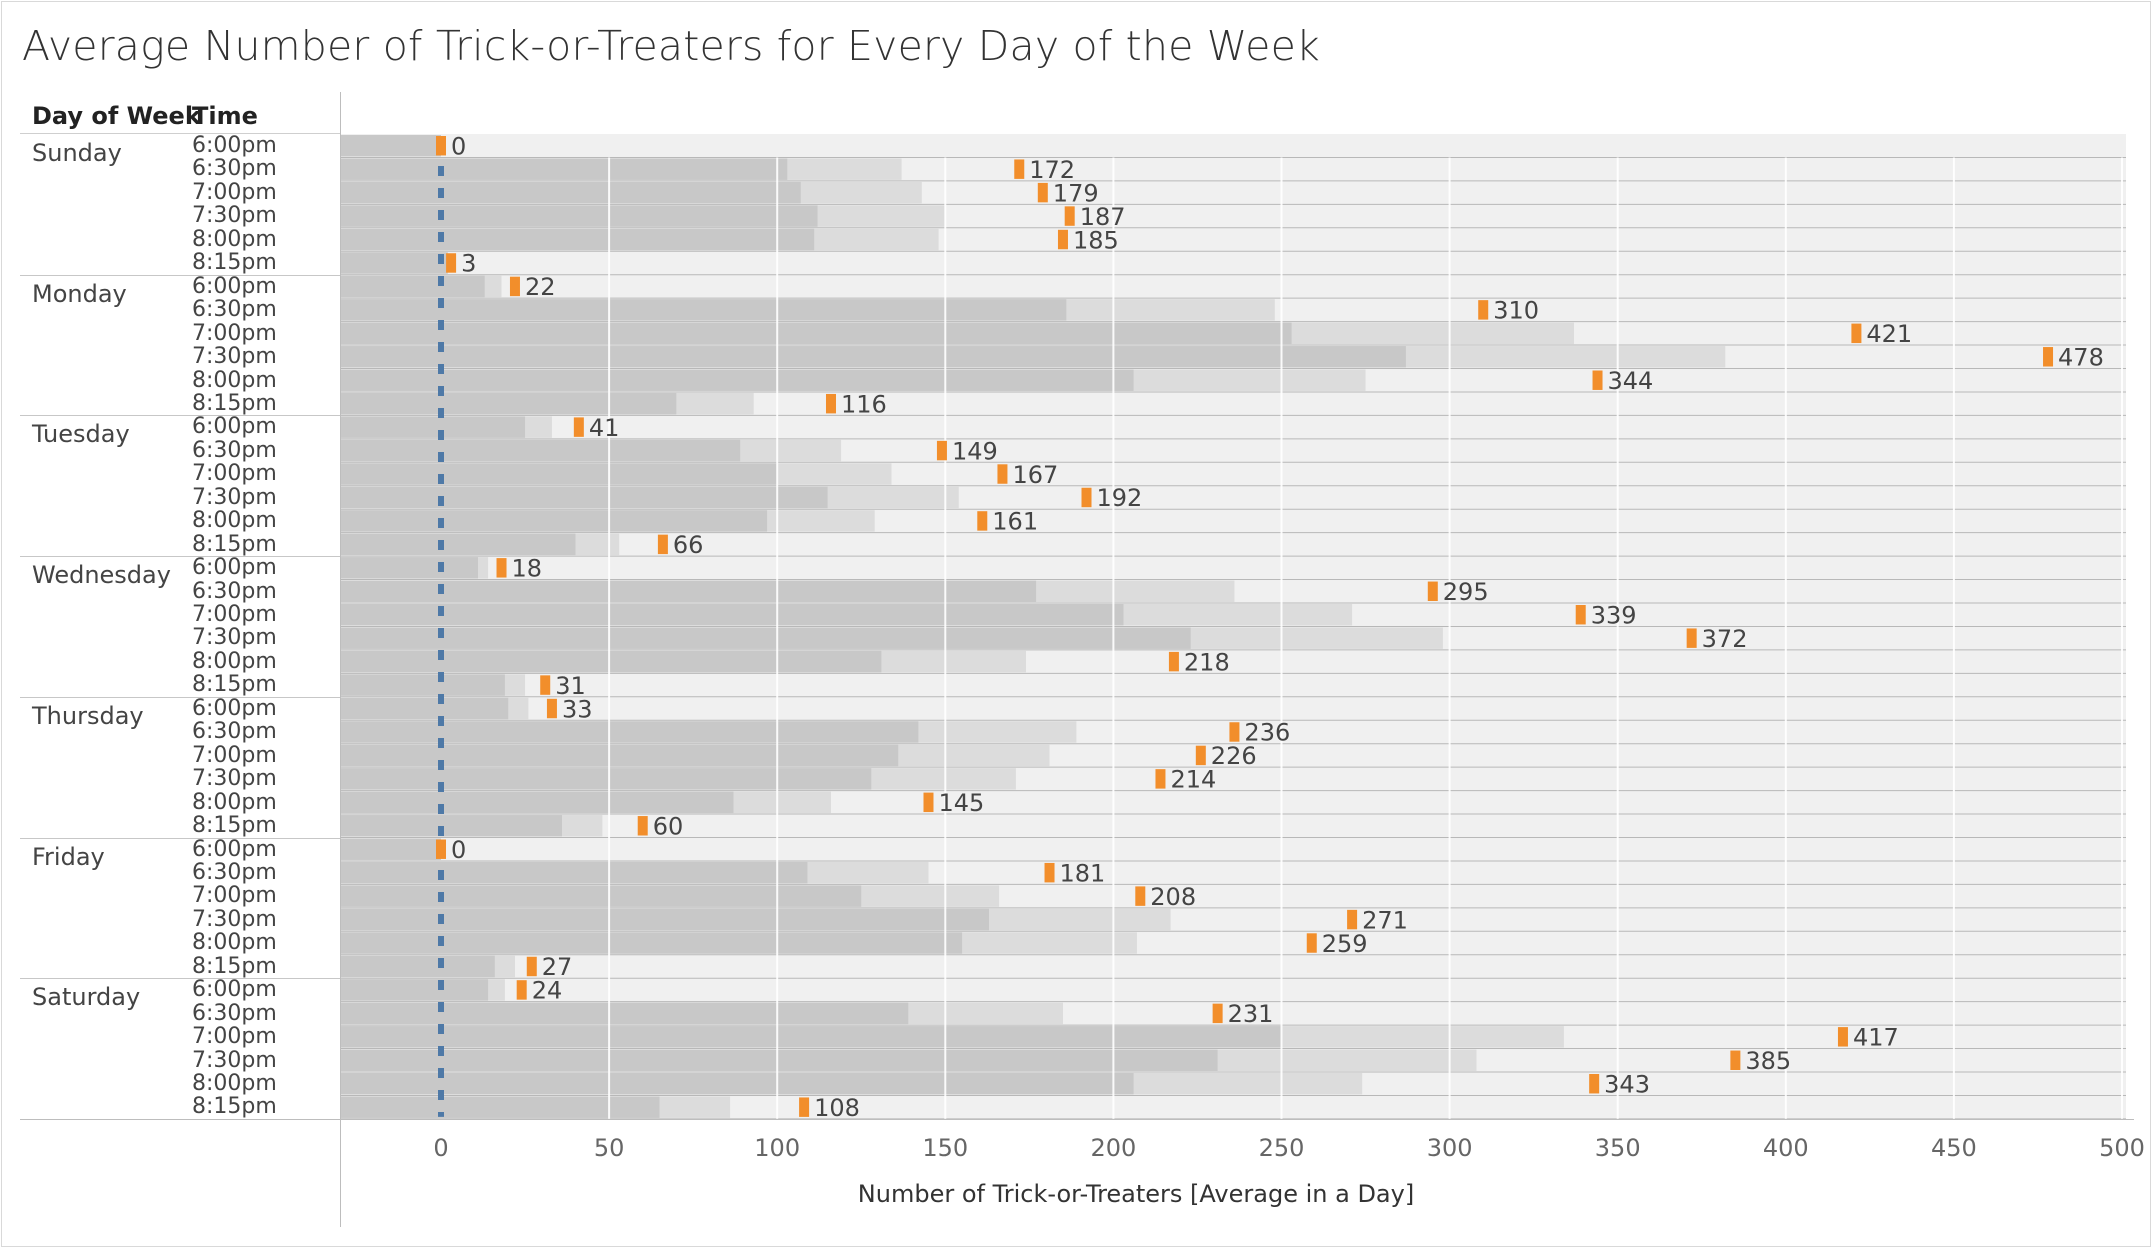  What do you see at coordinates (1953, 1148) in the screenshot?
I see `x-tick-label: 450` at bounding box center [1953, 1148].